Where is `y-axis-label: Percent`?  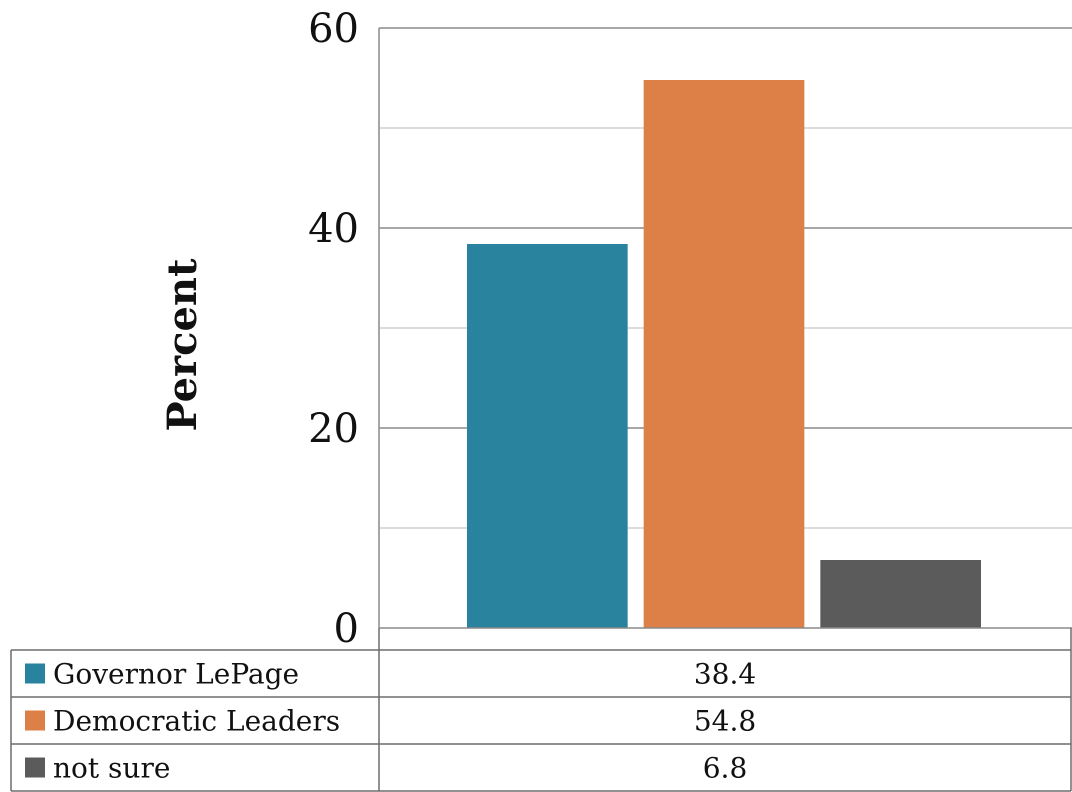 y-axis-label: Percent is located at coordinates (182, 344).